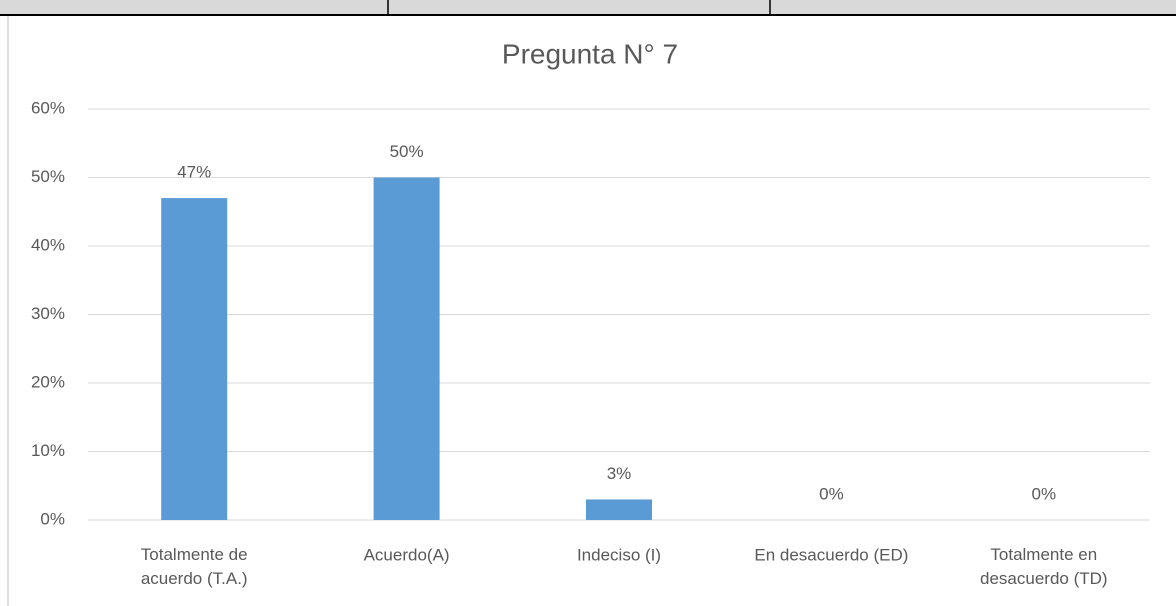  I want to click on x-tick-label: Totalmente de acuerdo (T.A.), so click(194, 566).